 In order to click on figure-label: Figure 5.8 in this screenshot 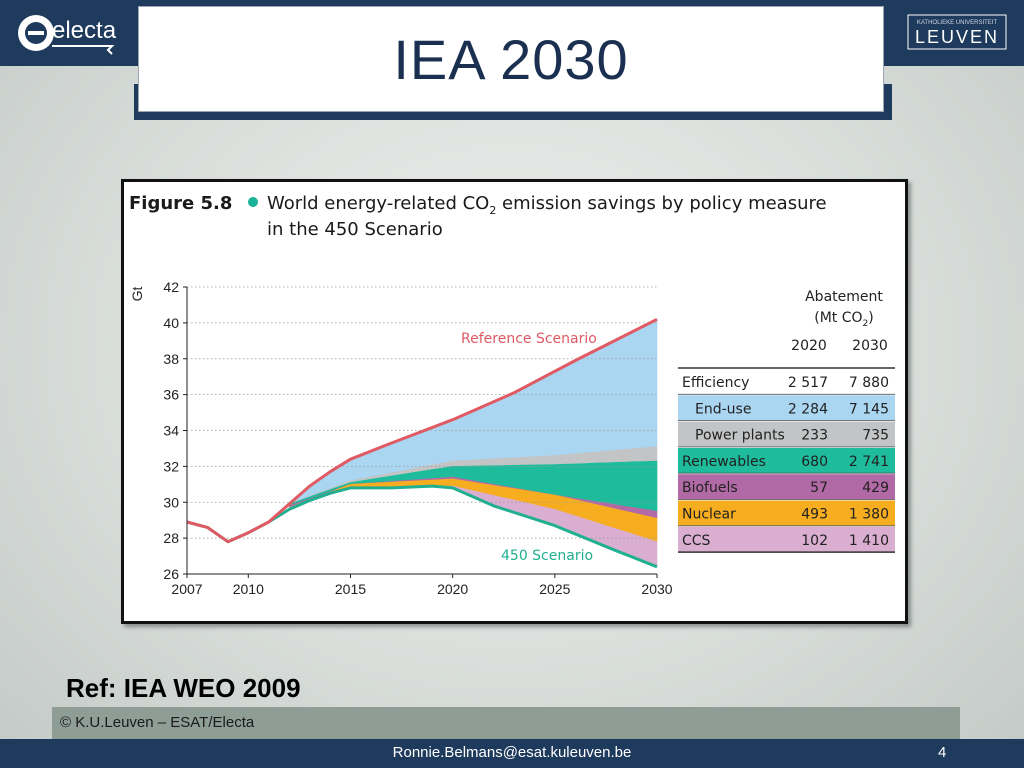, I will do `click(180, 203)`.